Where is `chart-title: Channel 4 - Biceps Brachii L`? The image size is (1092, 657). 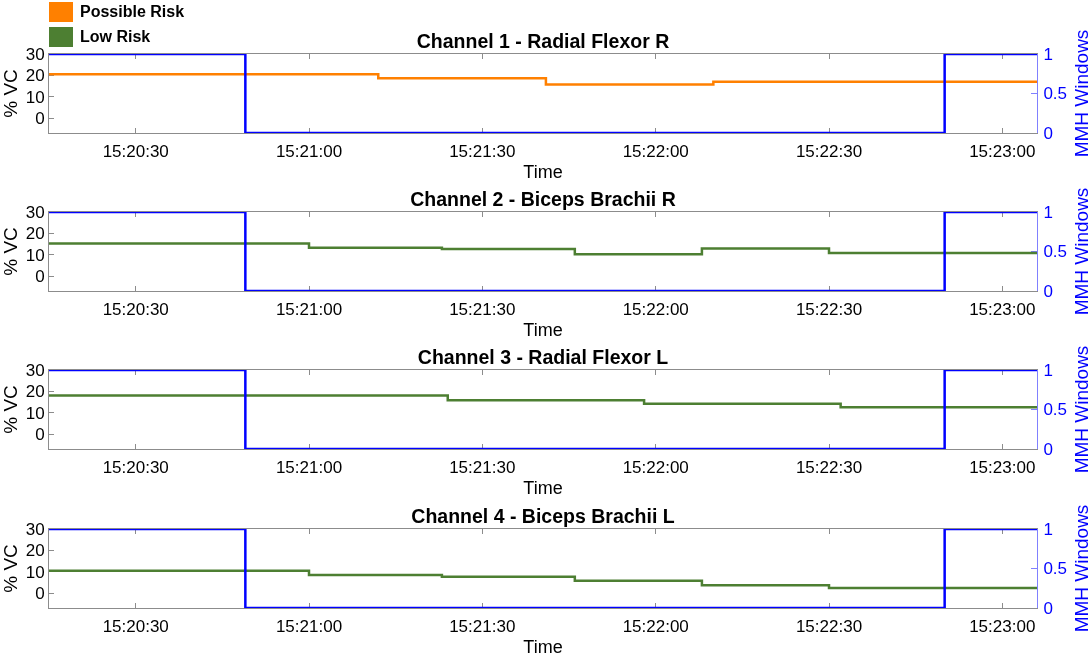
chart-title: Channel 4 - Biceps Brachii L is located at coordinates (543, 515).